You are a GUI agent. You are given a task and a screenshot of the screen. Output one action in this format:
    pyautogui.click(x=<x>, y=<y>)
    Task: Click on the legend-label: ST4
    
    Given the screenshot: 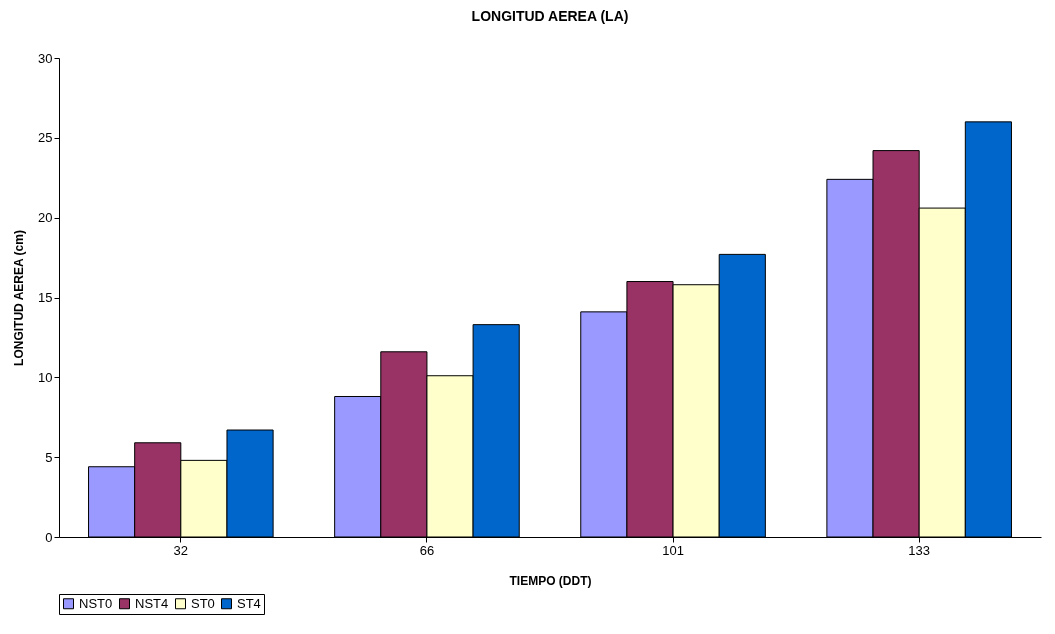 What is the action you would take?
    pyautogui.click(x=249, y=603)
    